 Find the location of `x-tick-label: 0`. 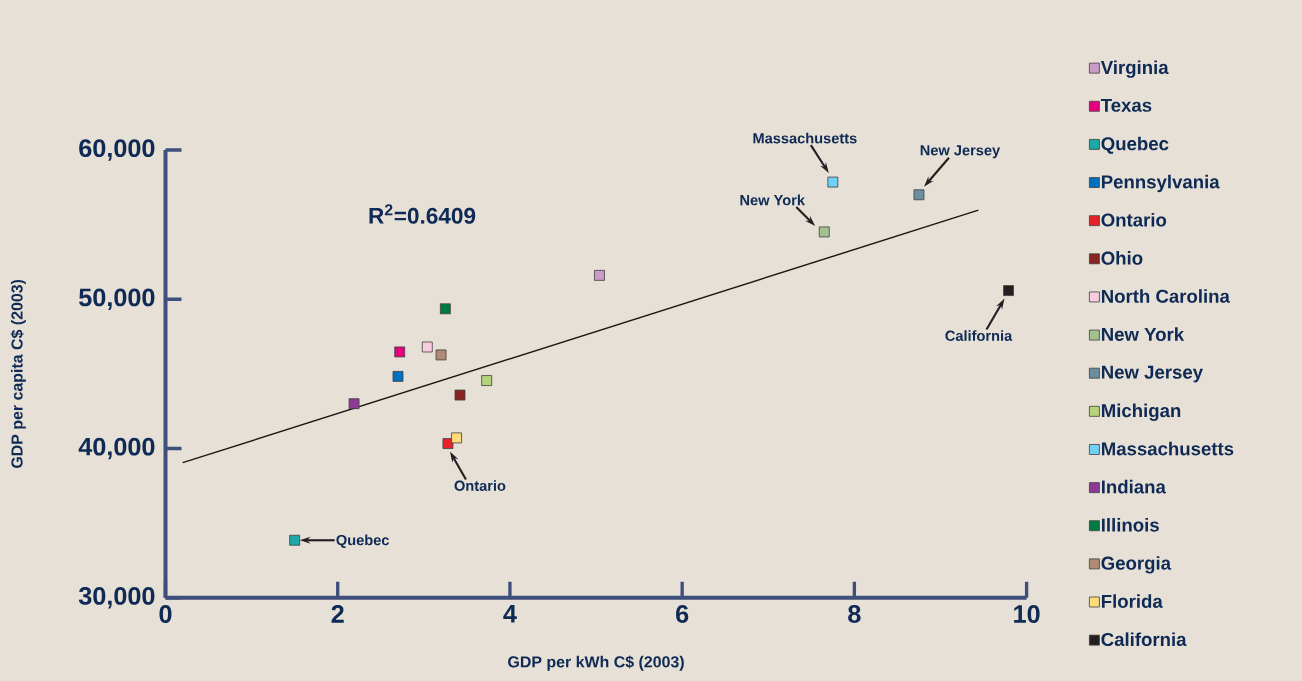

x-tick-label: 0 is located at coordinates (165, 614).